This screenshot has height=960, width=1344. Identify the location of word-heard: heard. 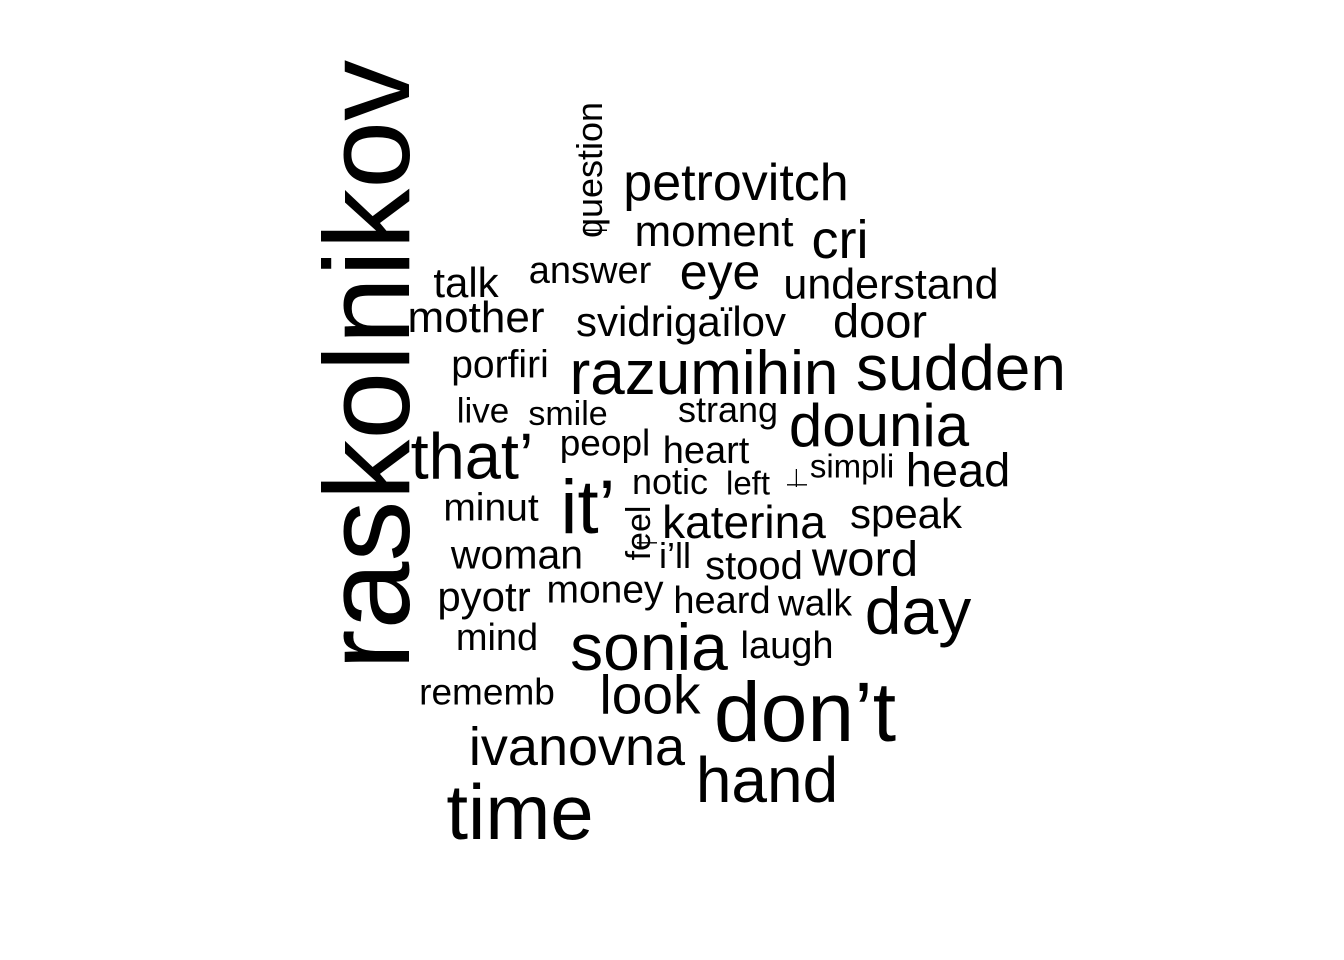
(722, 601).